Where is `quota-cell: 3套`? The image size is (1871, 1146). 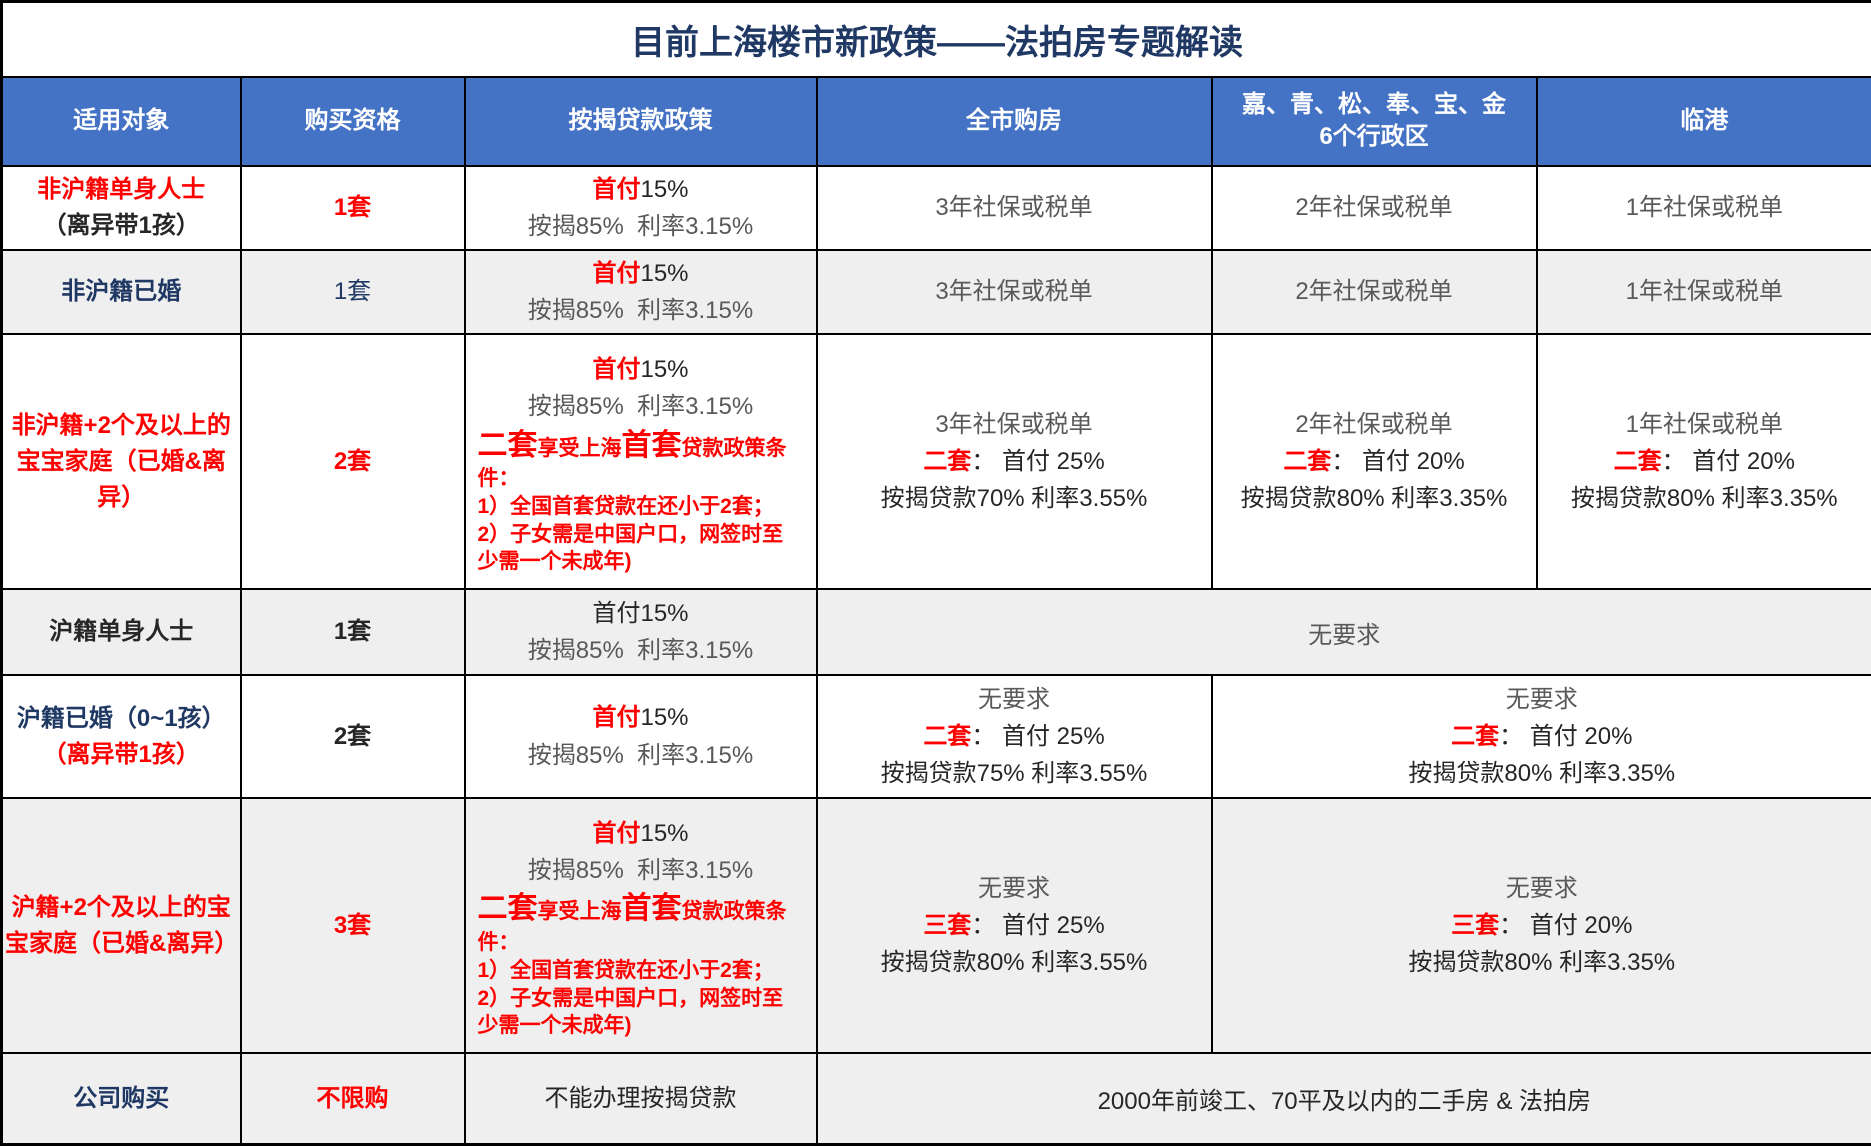 quota-cell: 3套 is located at coordinates (353, 925).